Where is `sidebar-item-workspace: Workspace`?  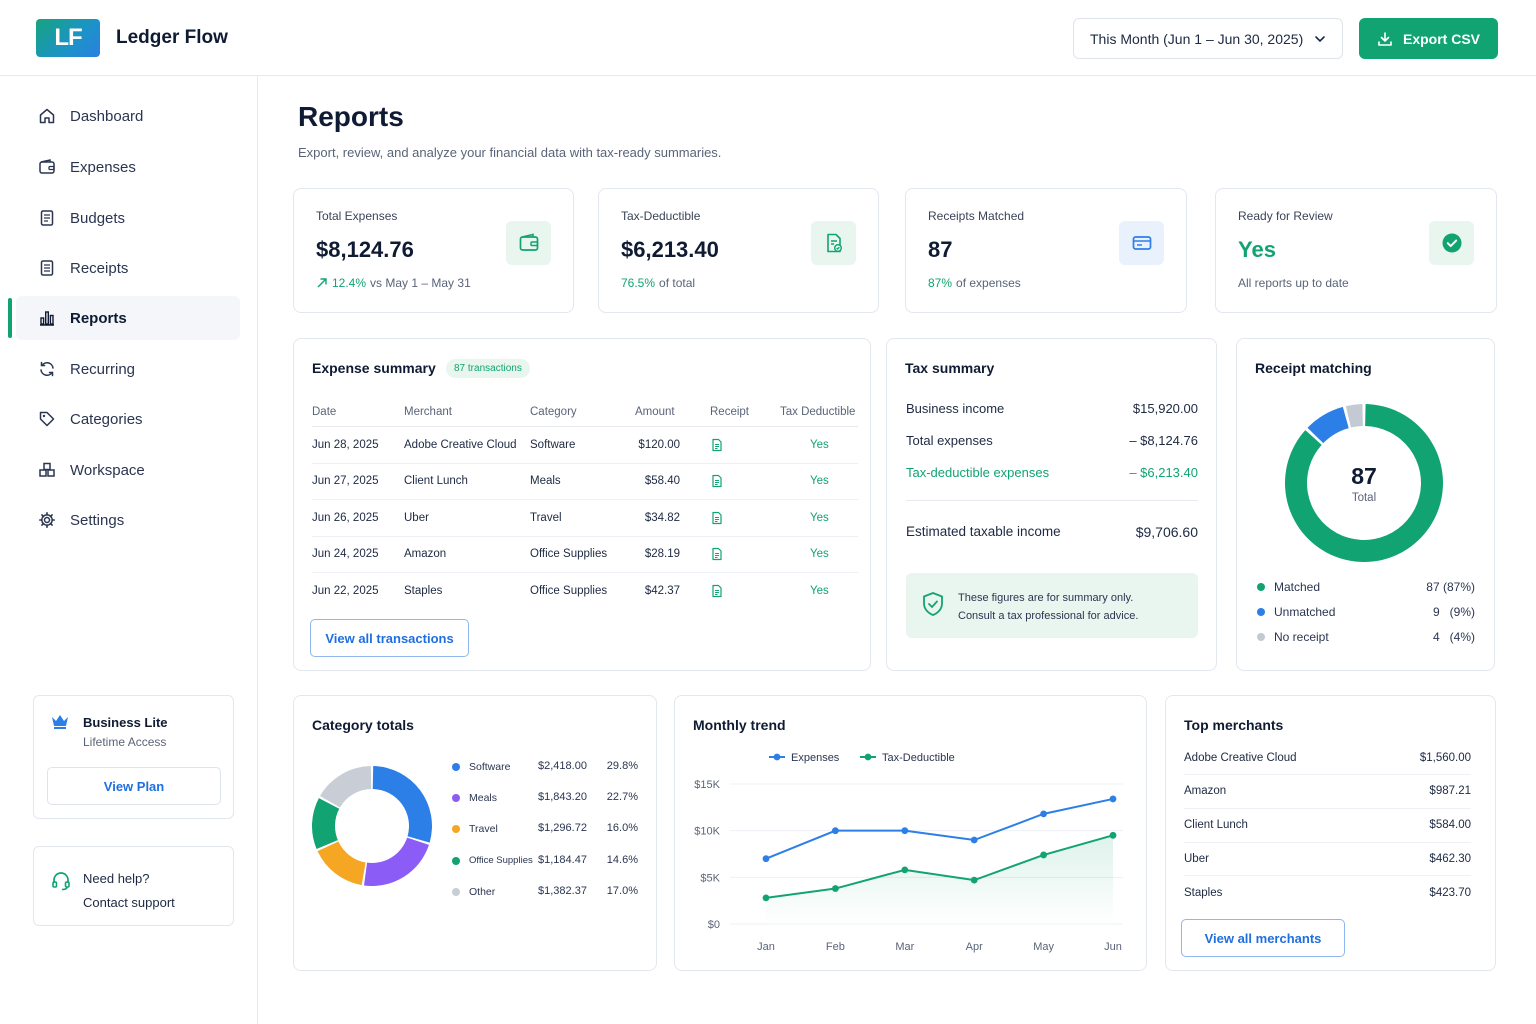 sidebar-item-workspace: Workspace is located at coordinates (128, 470).